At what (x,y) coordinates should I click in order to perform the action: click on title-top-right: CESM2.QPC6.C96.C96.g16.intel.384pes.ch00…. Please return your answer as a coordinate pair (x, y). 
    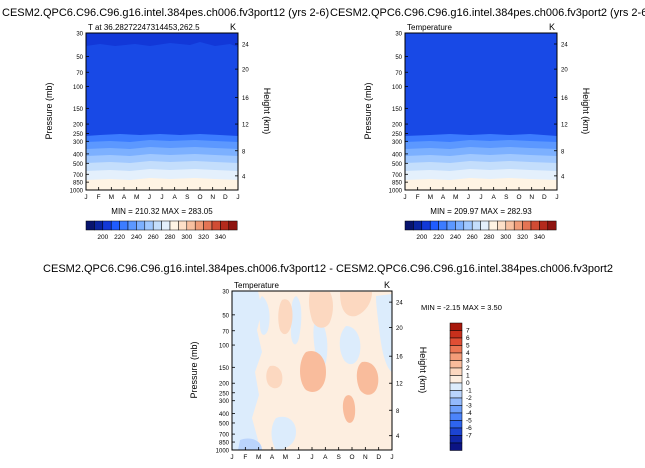
    Looking at the image, I should click on (487, 13).